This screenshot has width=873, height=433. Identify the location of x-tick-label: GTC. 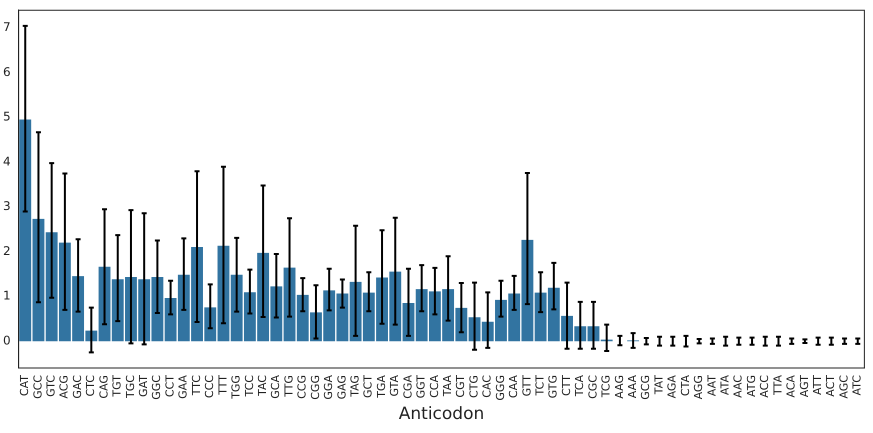
(51, 385).